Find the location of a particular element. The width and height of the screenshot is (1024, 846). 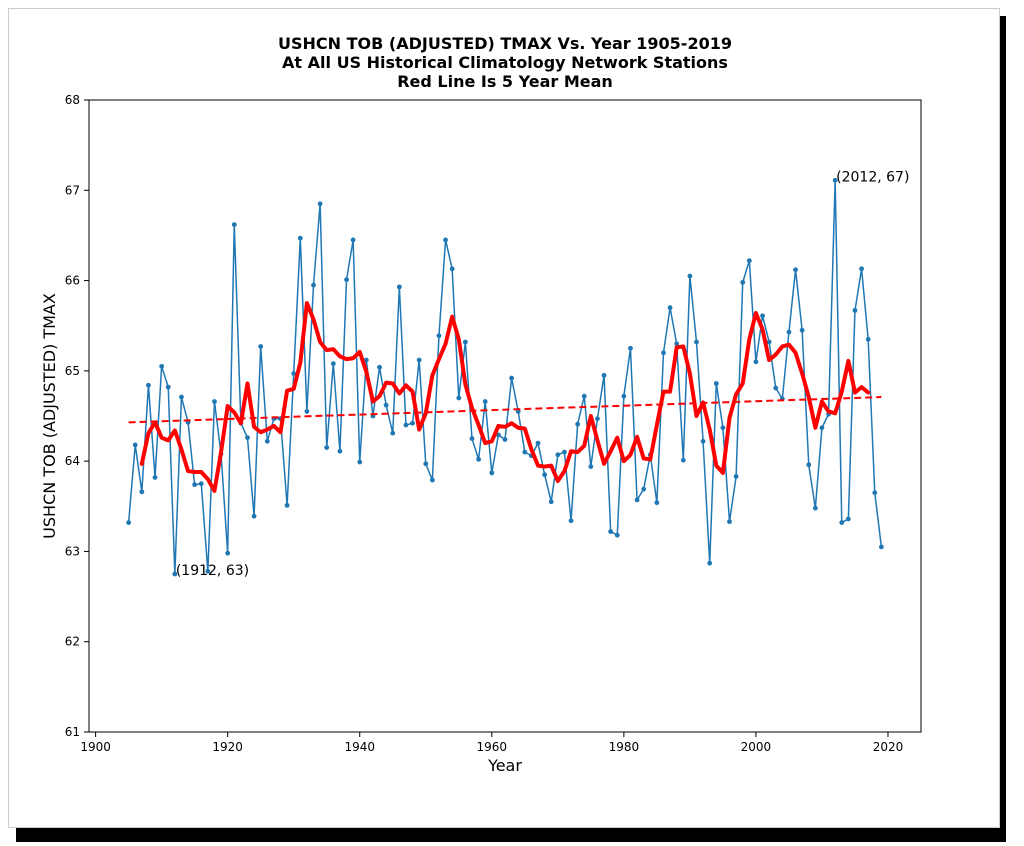

y-tick-label: 68 is located at coordinates (72, 100).